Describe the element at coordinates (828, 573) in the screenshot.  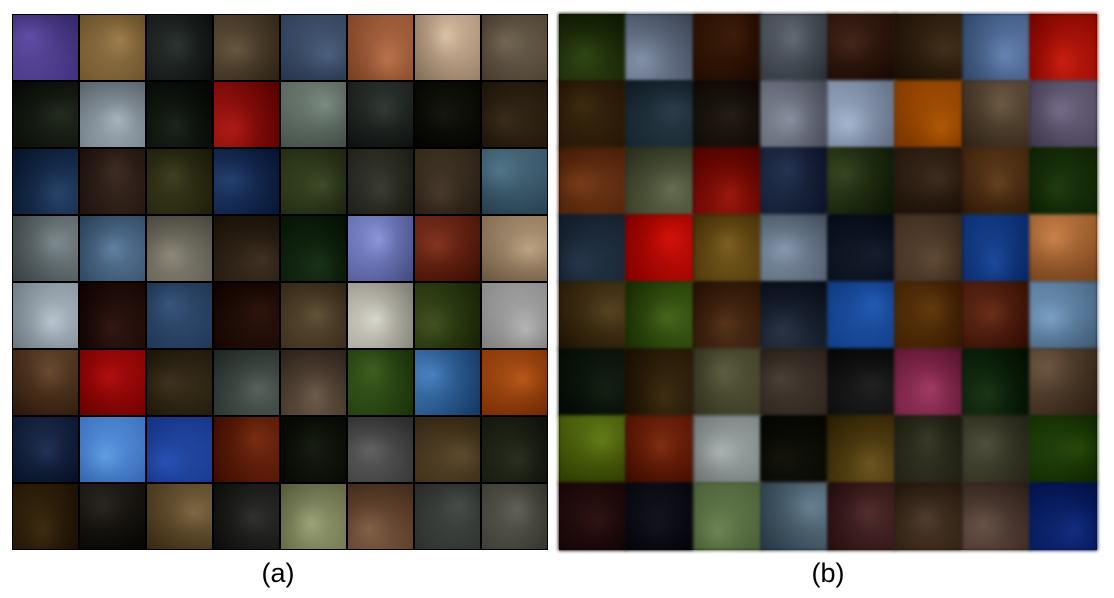
I see `caption-b: (b)` at that location.